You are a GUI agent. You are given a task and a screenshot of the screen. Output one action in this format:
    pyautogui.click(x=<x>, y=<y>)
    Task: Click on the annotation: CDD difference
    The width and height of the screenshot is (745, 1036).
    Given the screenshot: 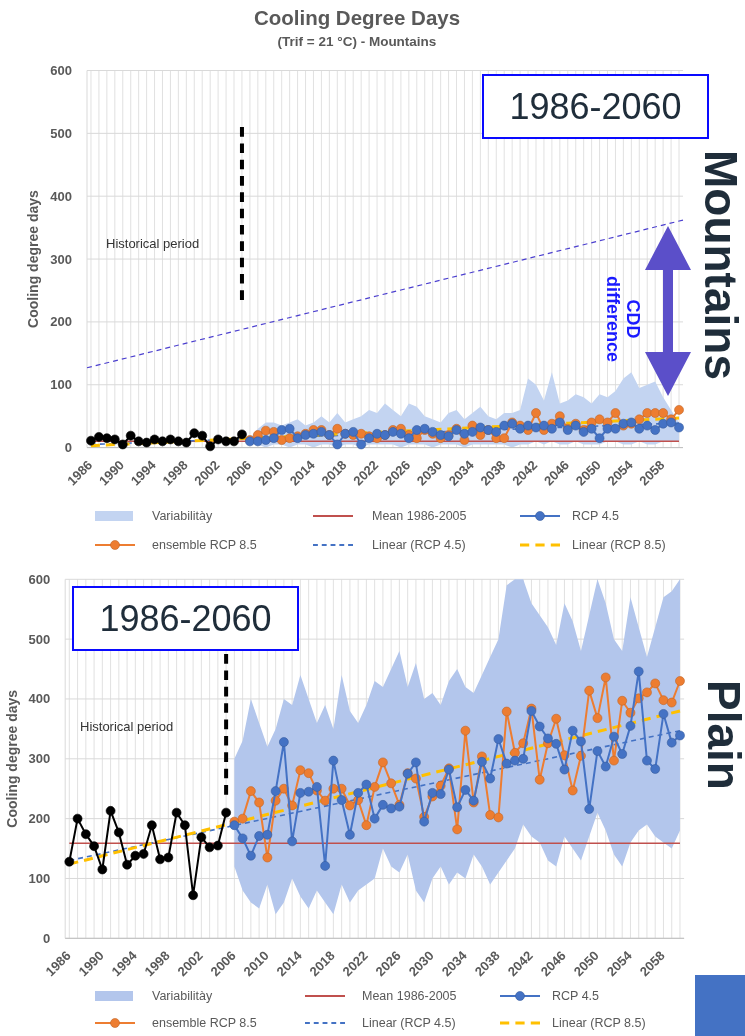 What is the action you would take?
    pyautogui.click(x=623, y=319)
    